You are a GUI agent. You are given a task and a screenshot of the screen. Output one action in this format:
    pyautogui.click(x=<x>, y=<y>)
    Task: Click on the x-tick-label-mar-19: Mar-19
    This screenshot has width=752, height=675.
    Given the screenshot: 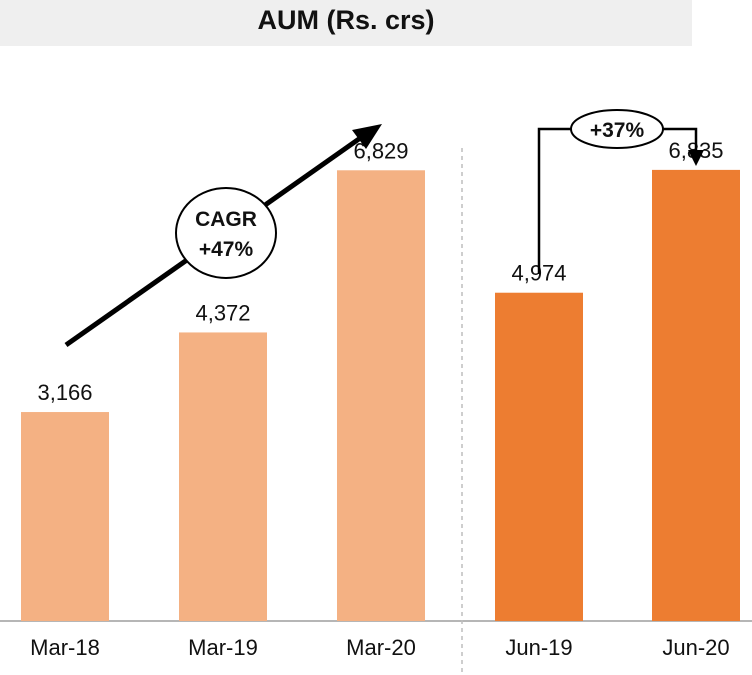 What is the action you would take?
    pyautogui.click(x=223, y=647)
    